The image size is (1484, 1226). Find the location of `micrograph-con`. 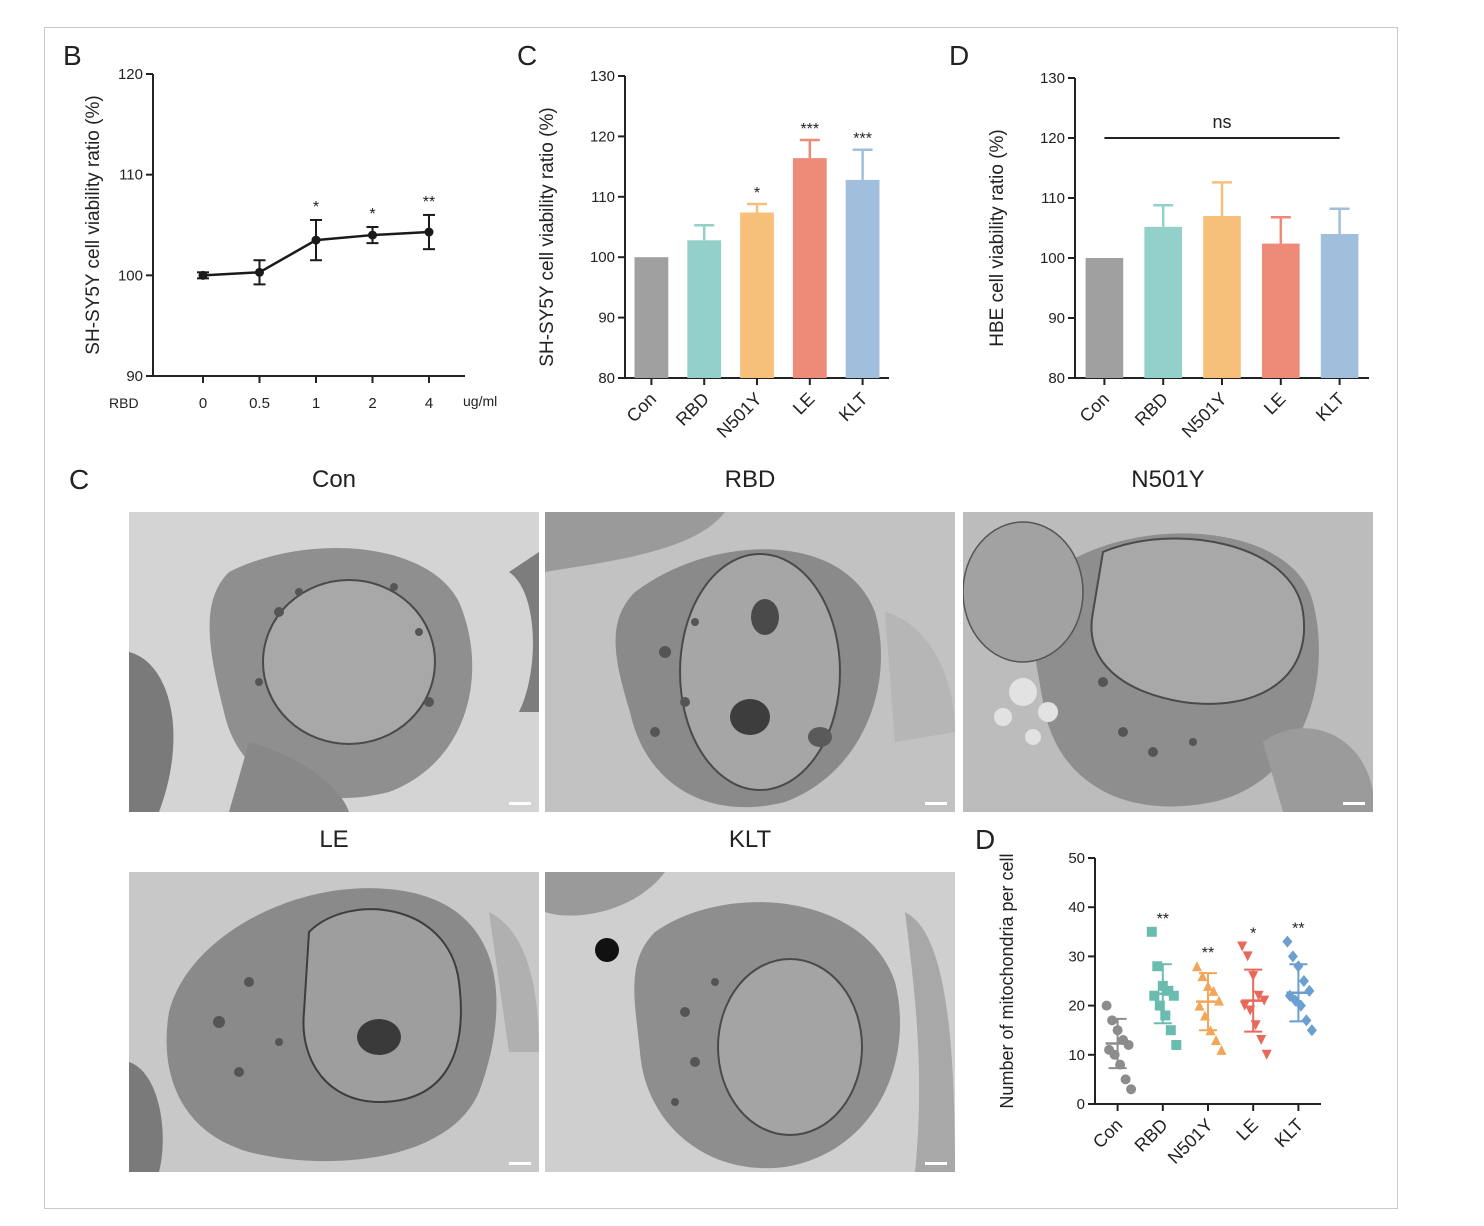

micrograph-con is located at coordinates (334, 662).